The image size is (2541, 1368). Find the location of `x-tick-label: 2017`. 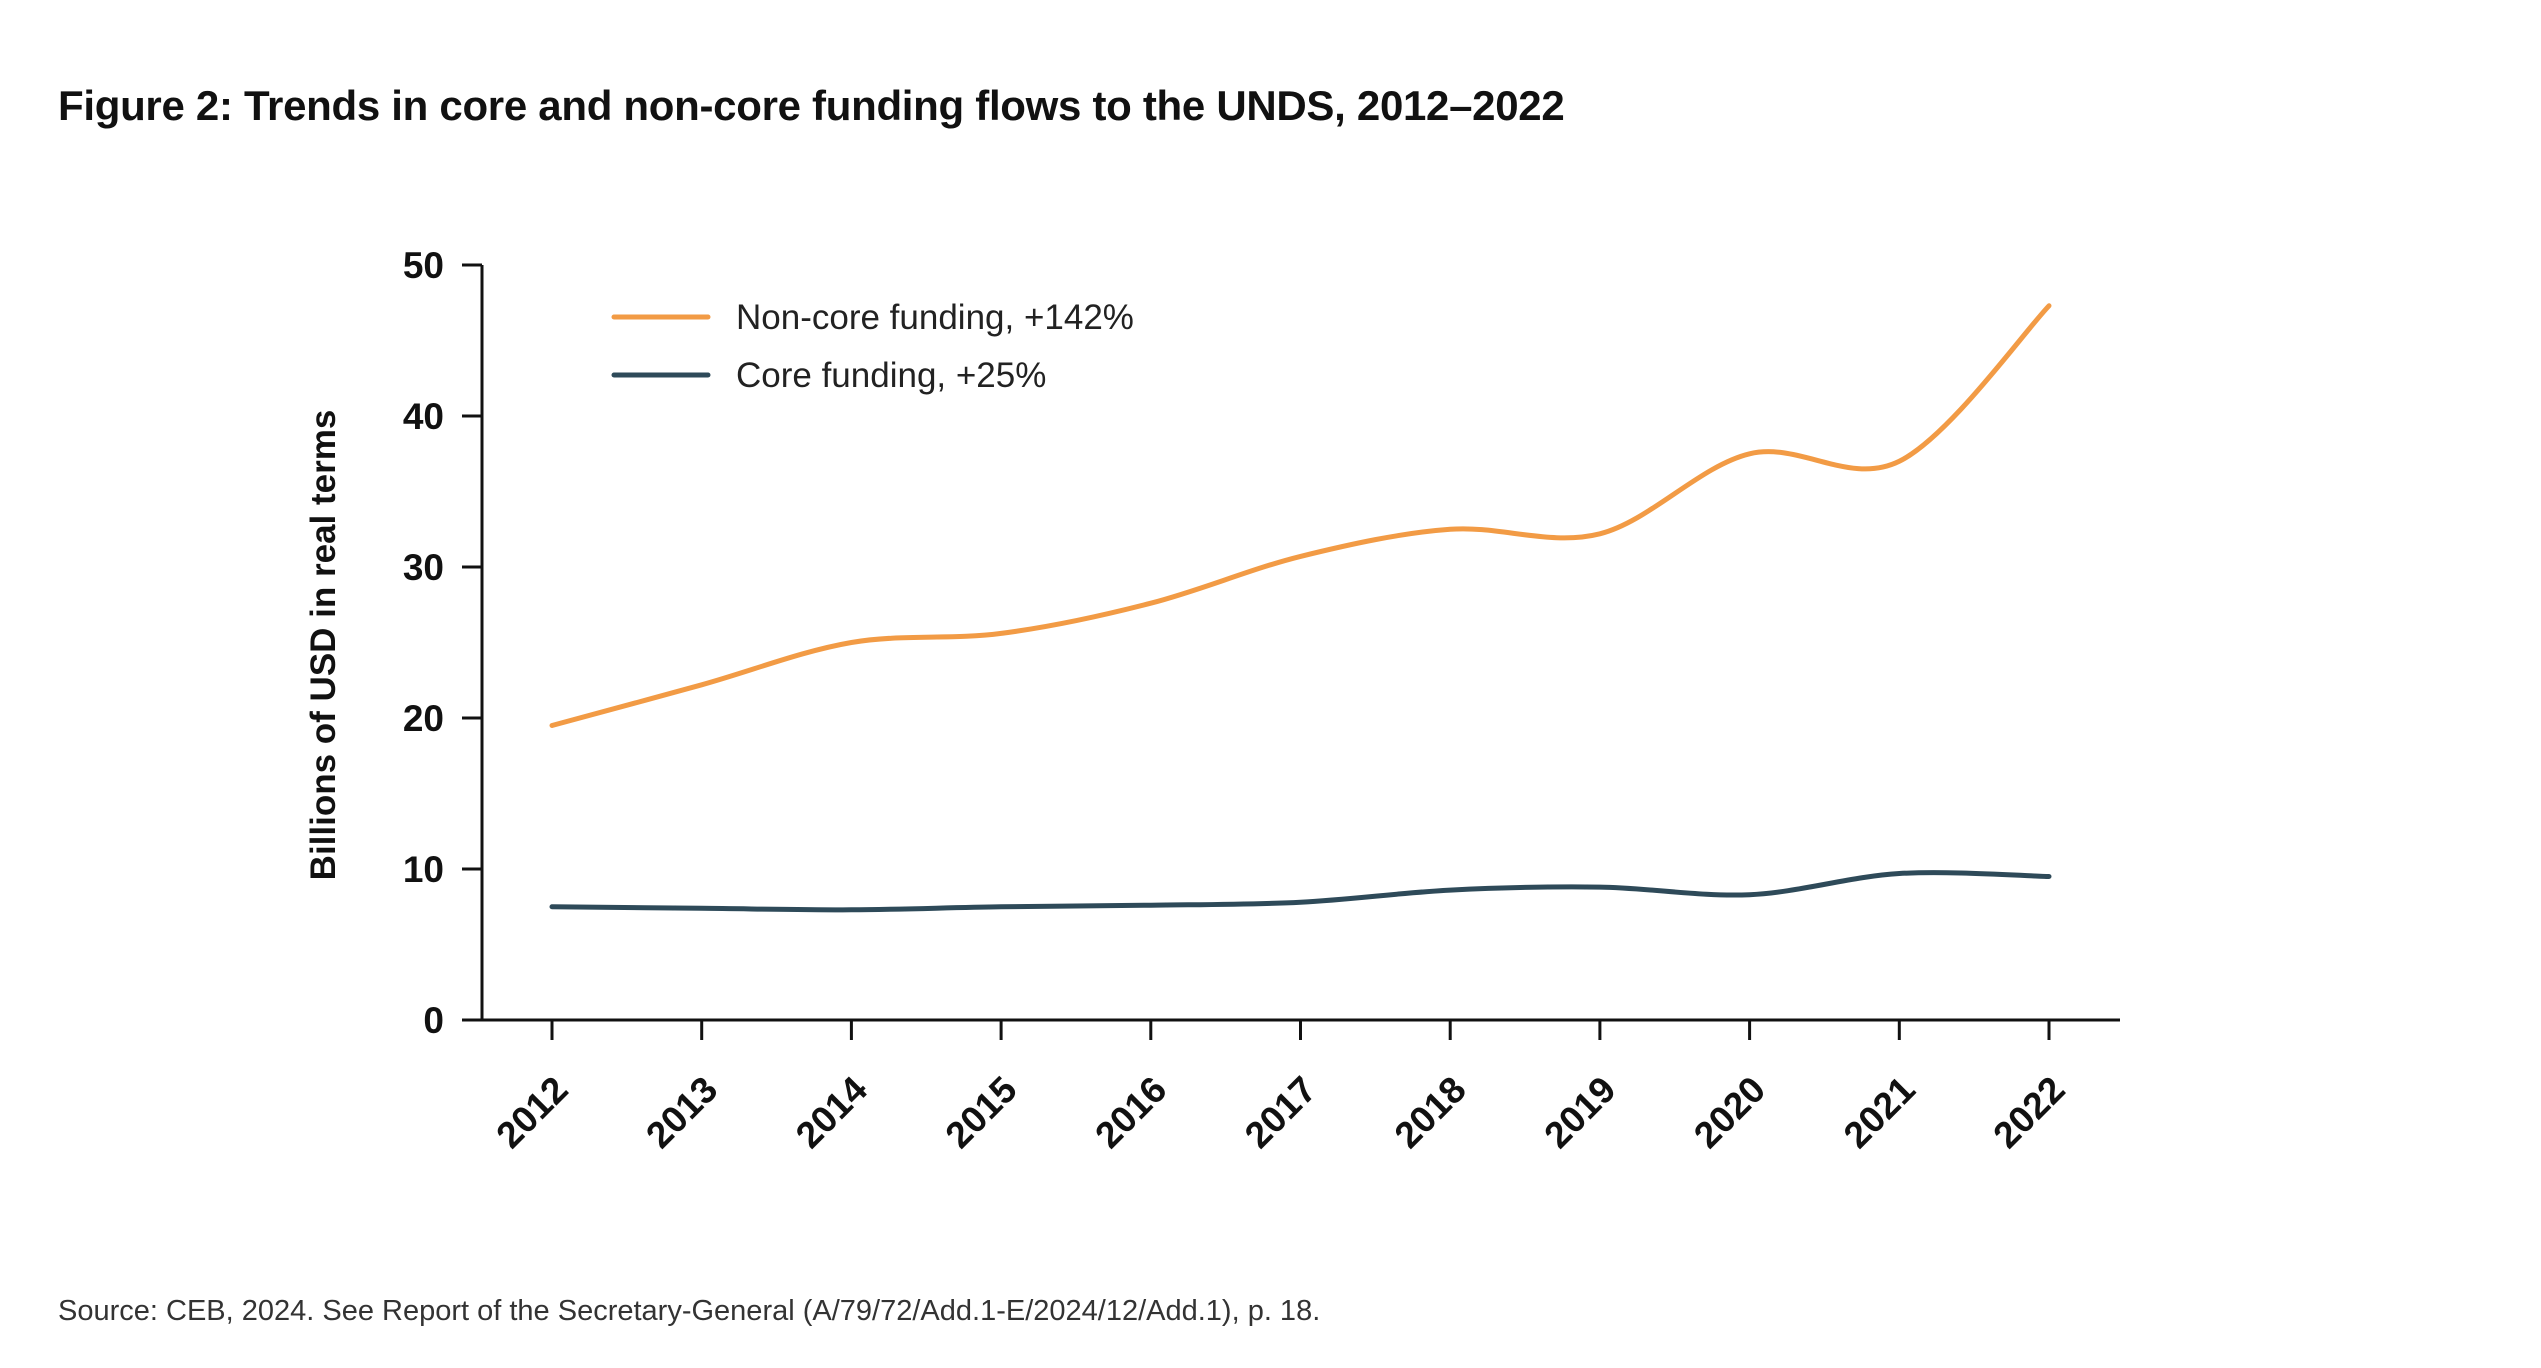

x-tick-label: 2017 is located at coordinates (1280, 1112).